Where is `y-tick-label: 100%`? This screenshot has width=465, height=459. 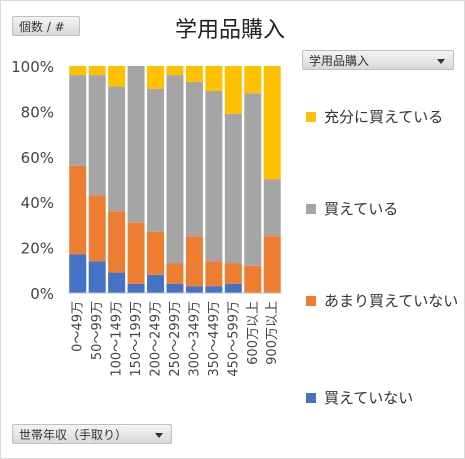
y-tick-label: 100% is located at coordinates (32, 67).